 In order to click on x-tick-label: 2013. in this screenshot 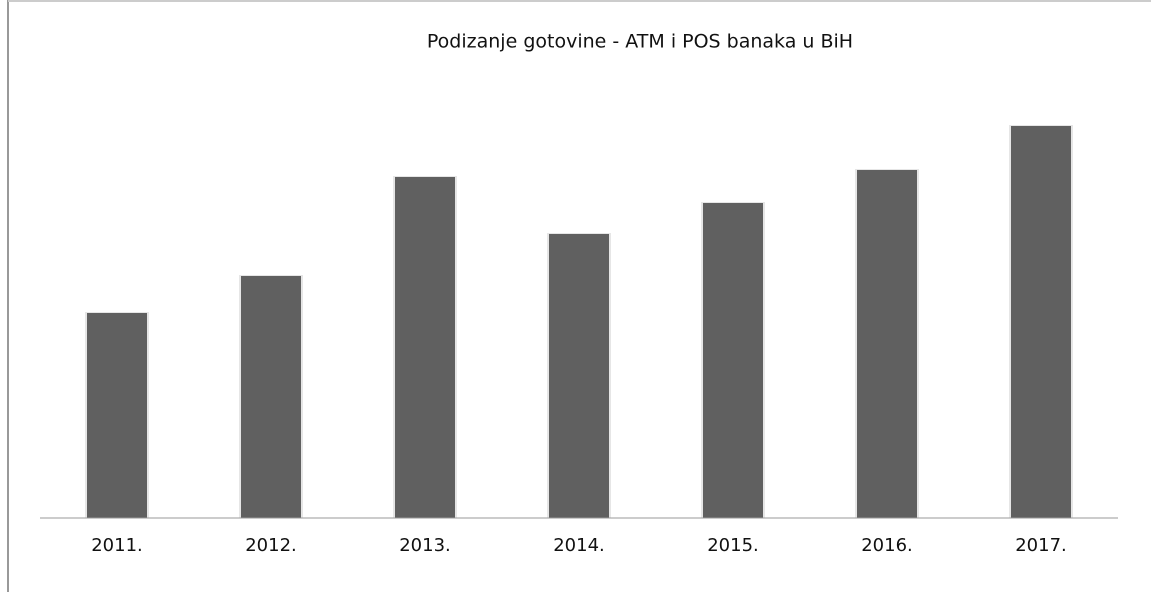, I will do `click(425, 545)`.